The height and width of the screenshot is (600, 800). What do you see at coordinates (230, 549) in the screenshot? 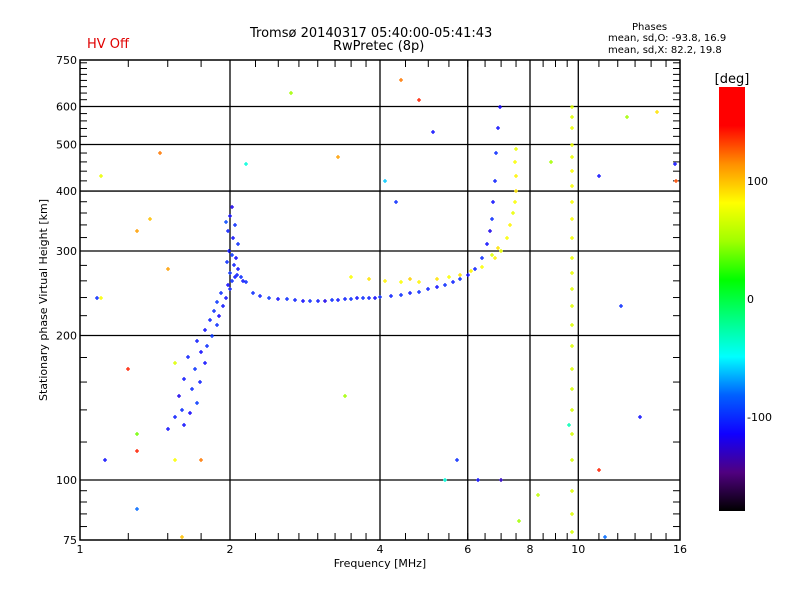
I see `x-tick-label: 2` at bounding box center [230, 549].